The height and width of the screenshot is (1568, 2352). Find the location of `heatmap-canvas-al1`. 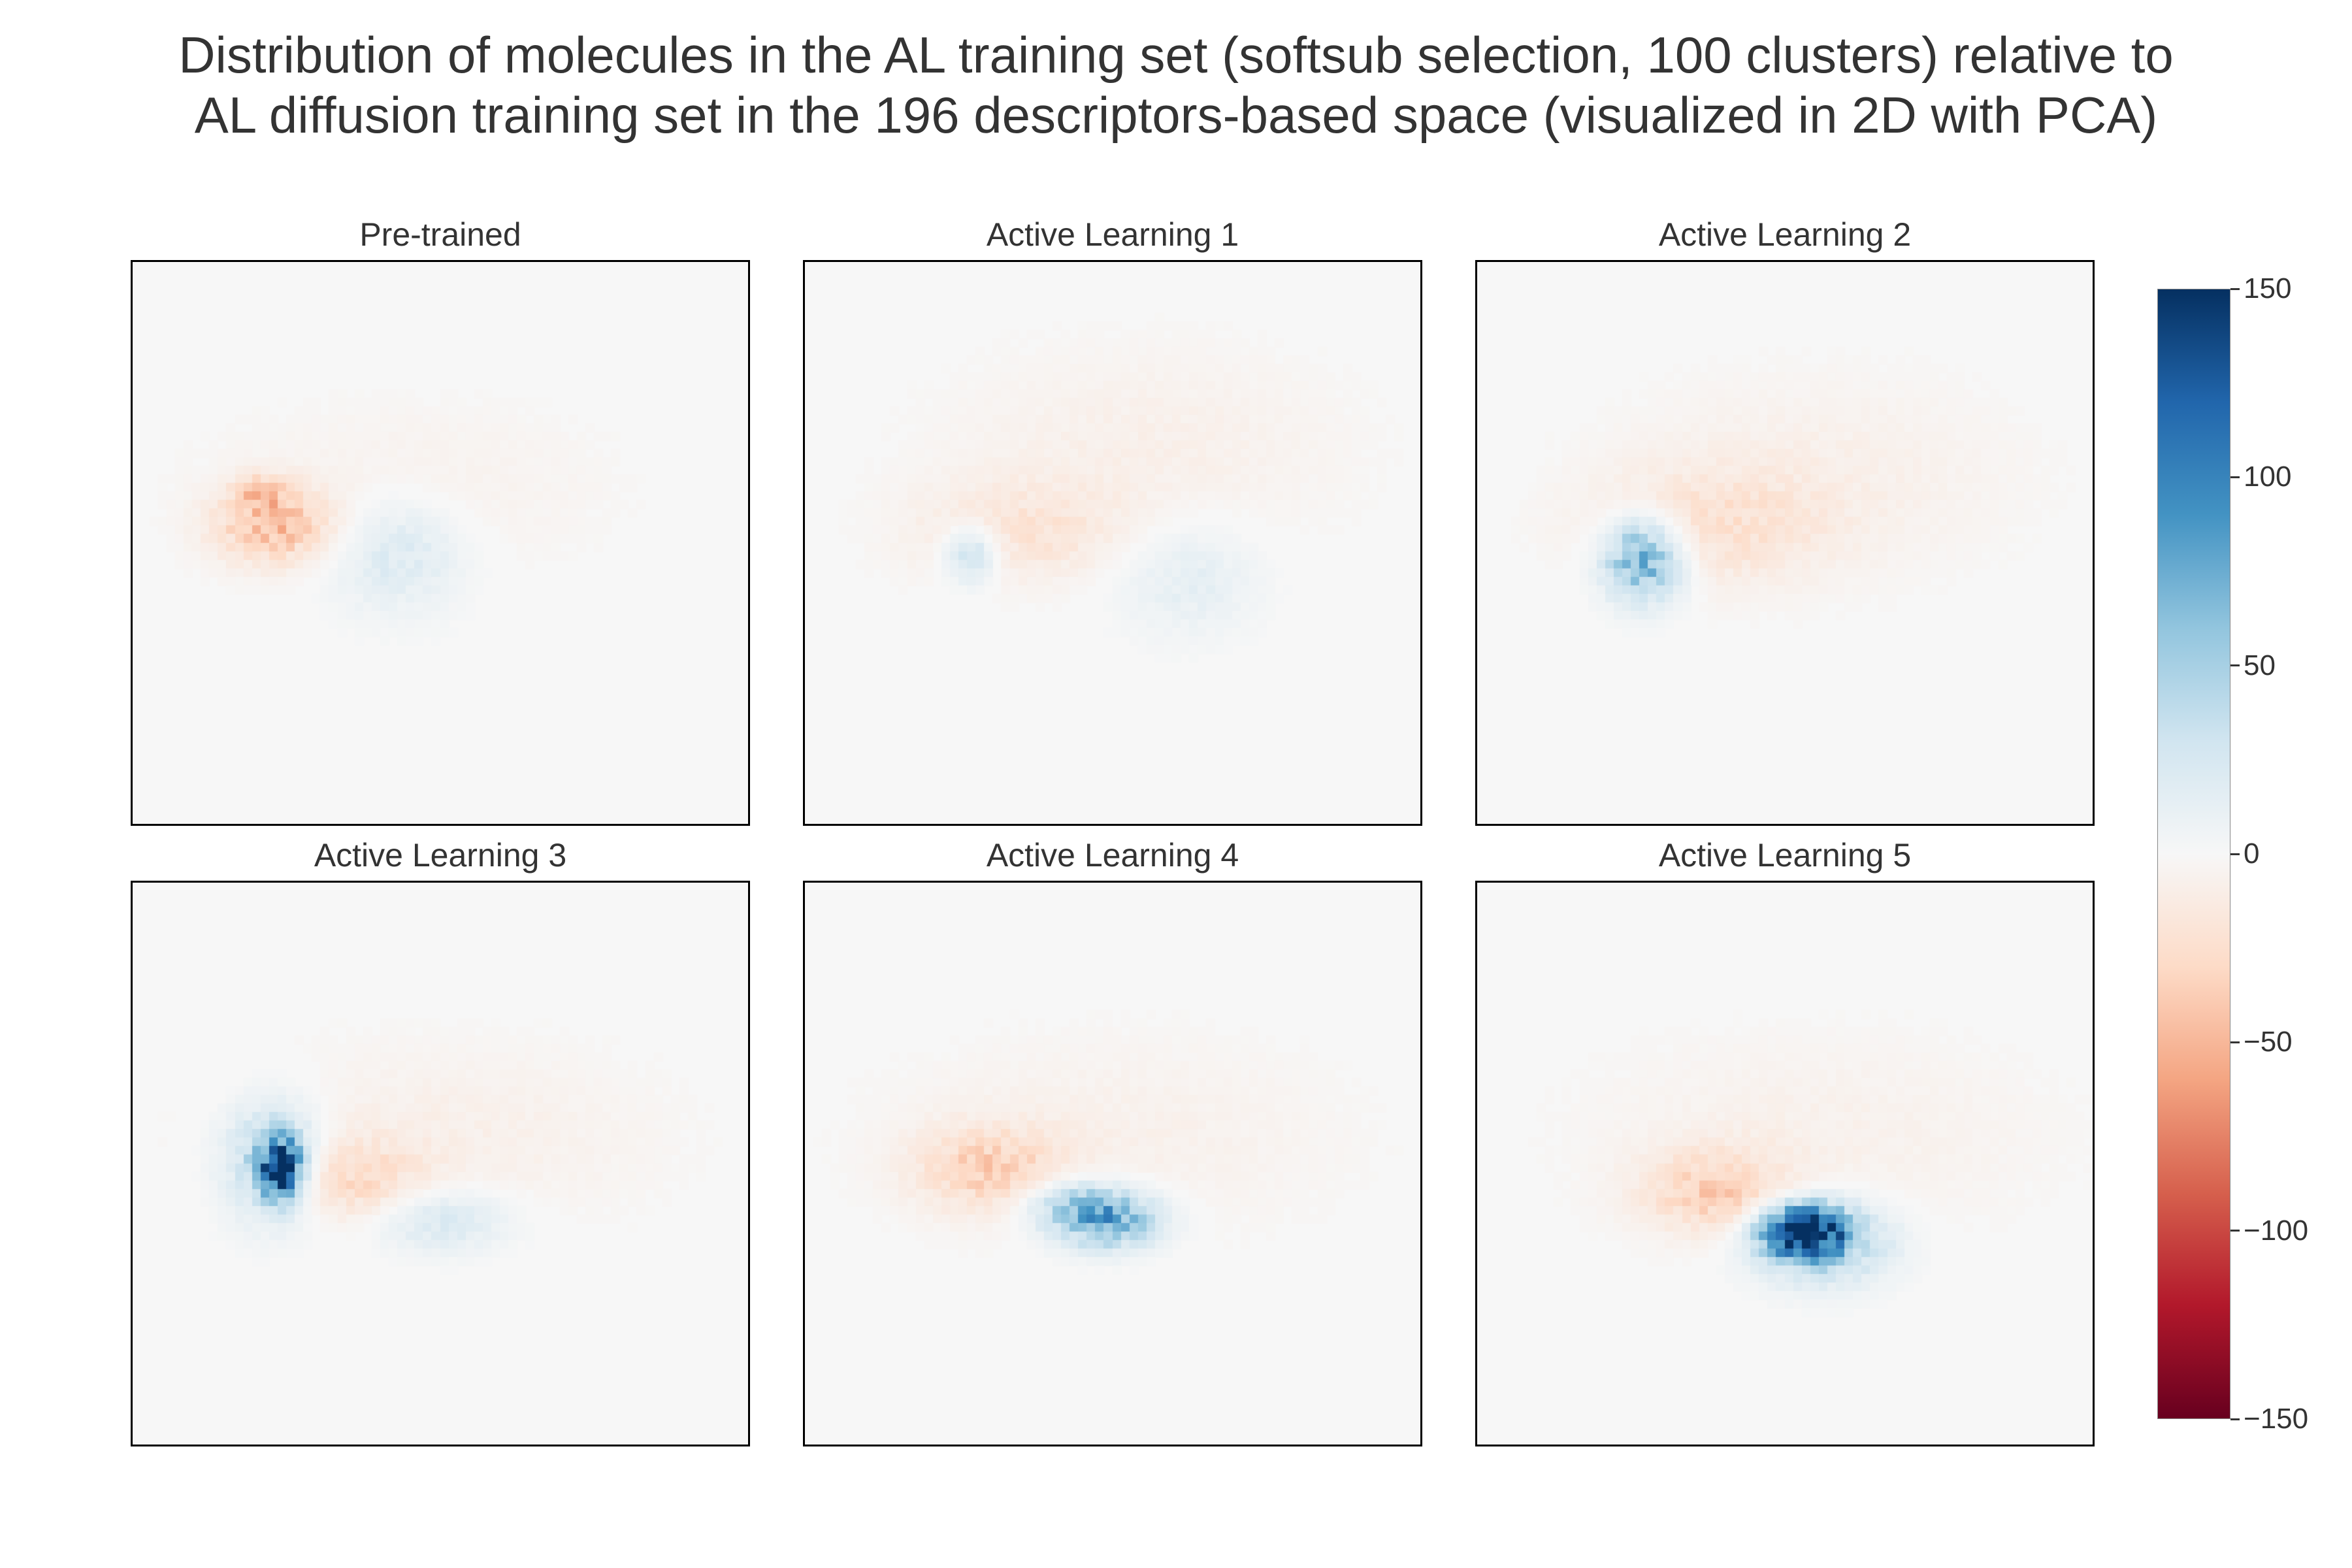

heatmap-canvas-al1 is located at coordinates (1112, 543).